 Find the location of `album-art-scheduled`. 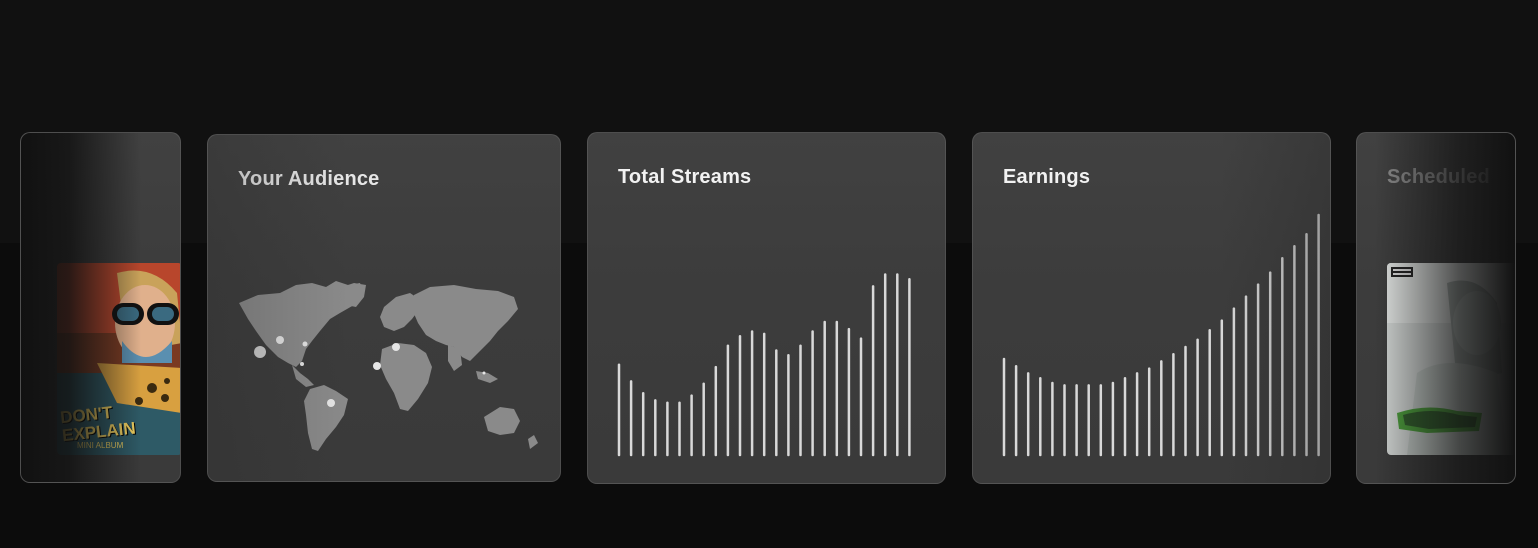

album-art-scheduled is located at coordinates (1451, 359).